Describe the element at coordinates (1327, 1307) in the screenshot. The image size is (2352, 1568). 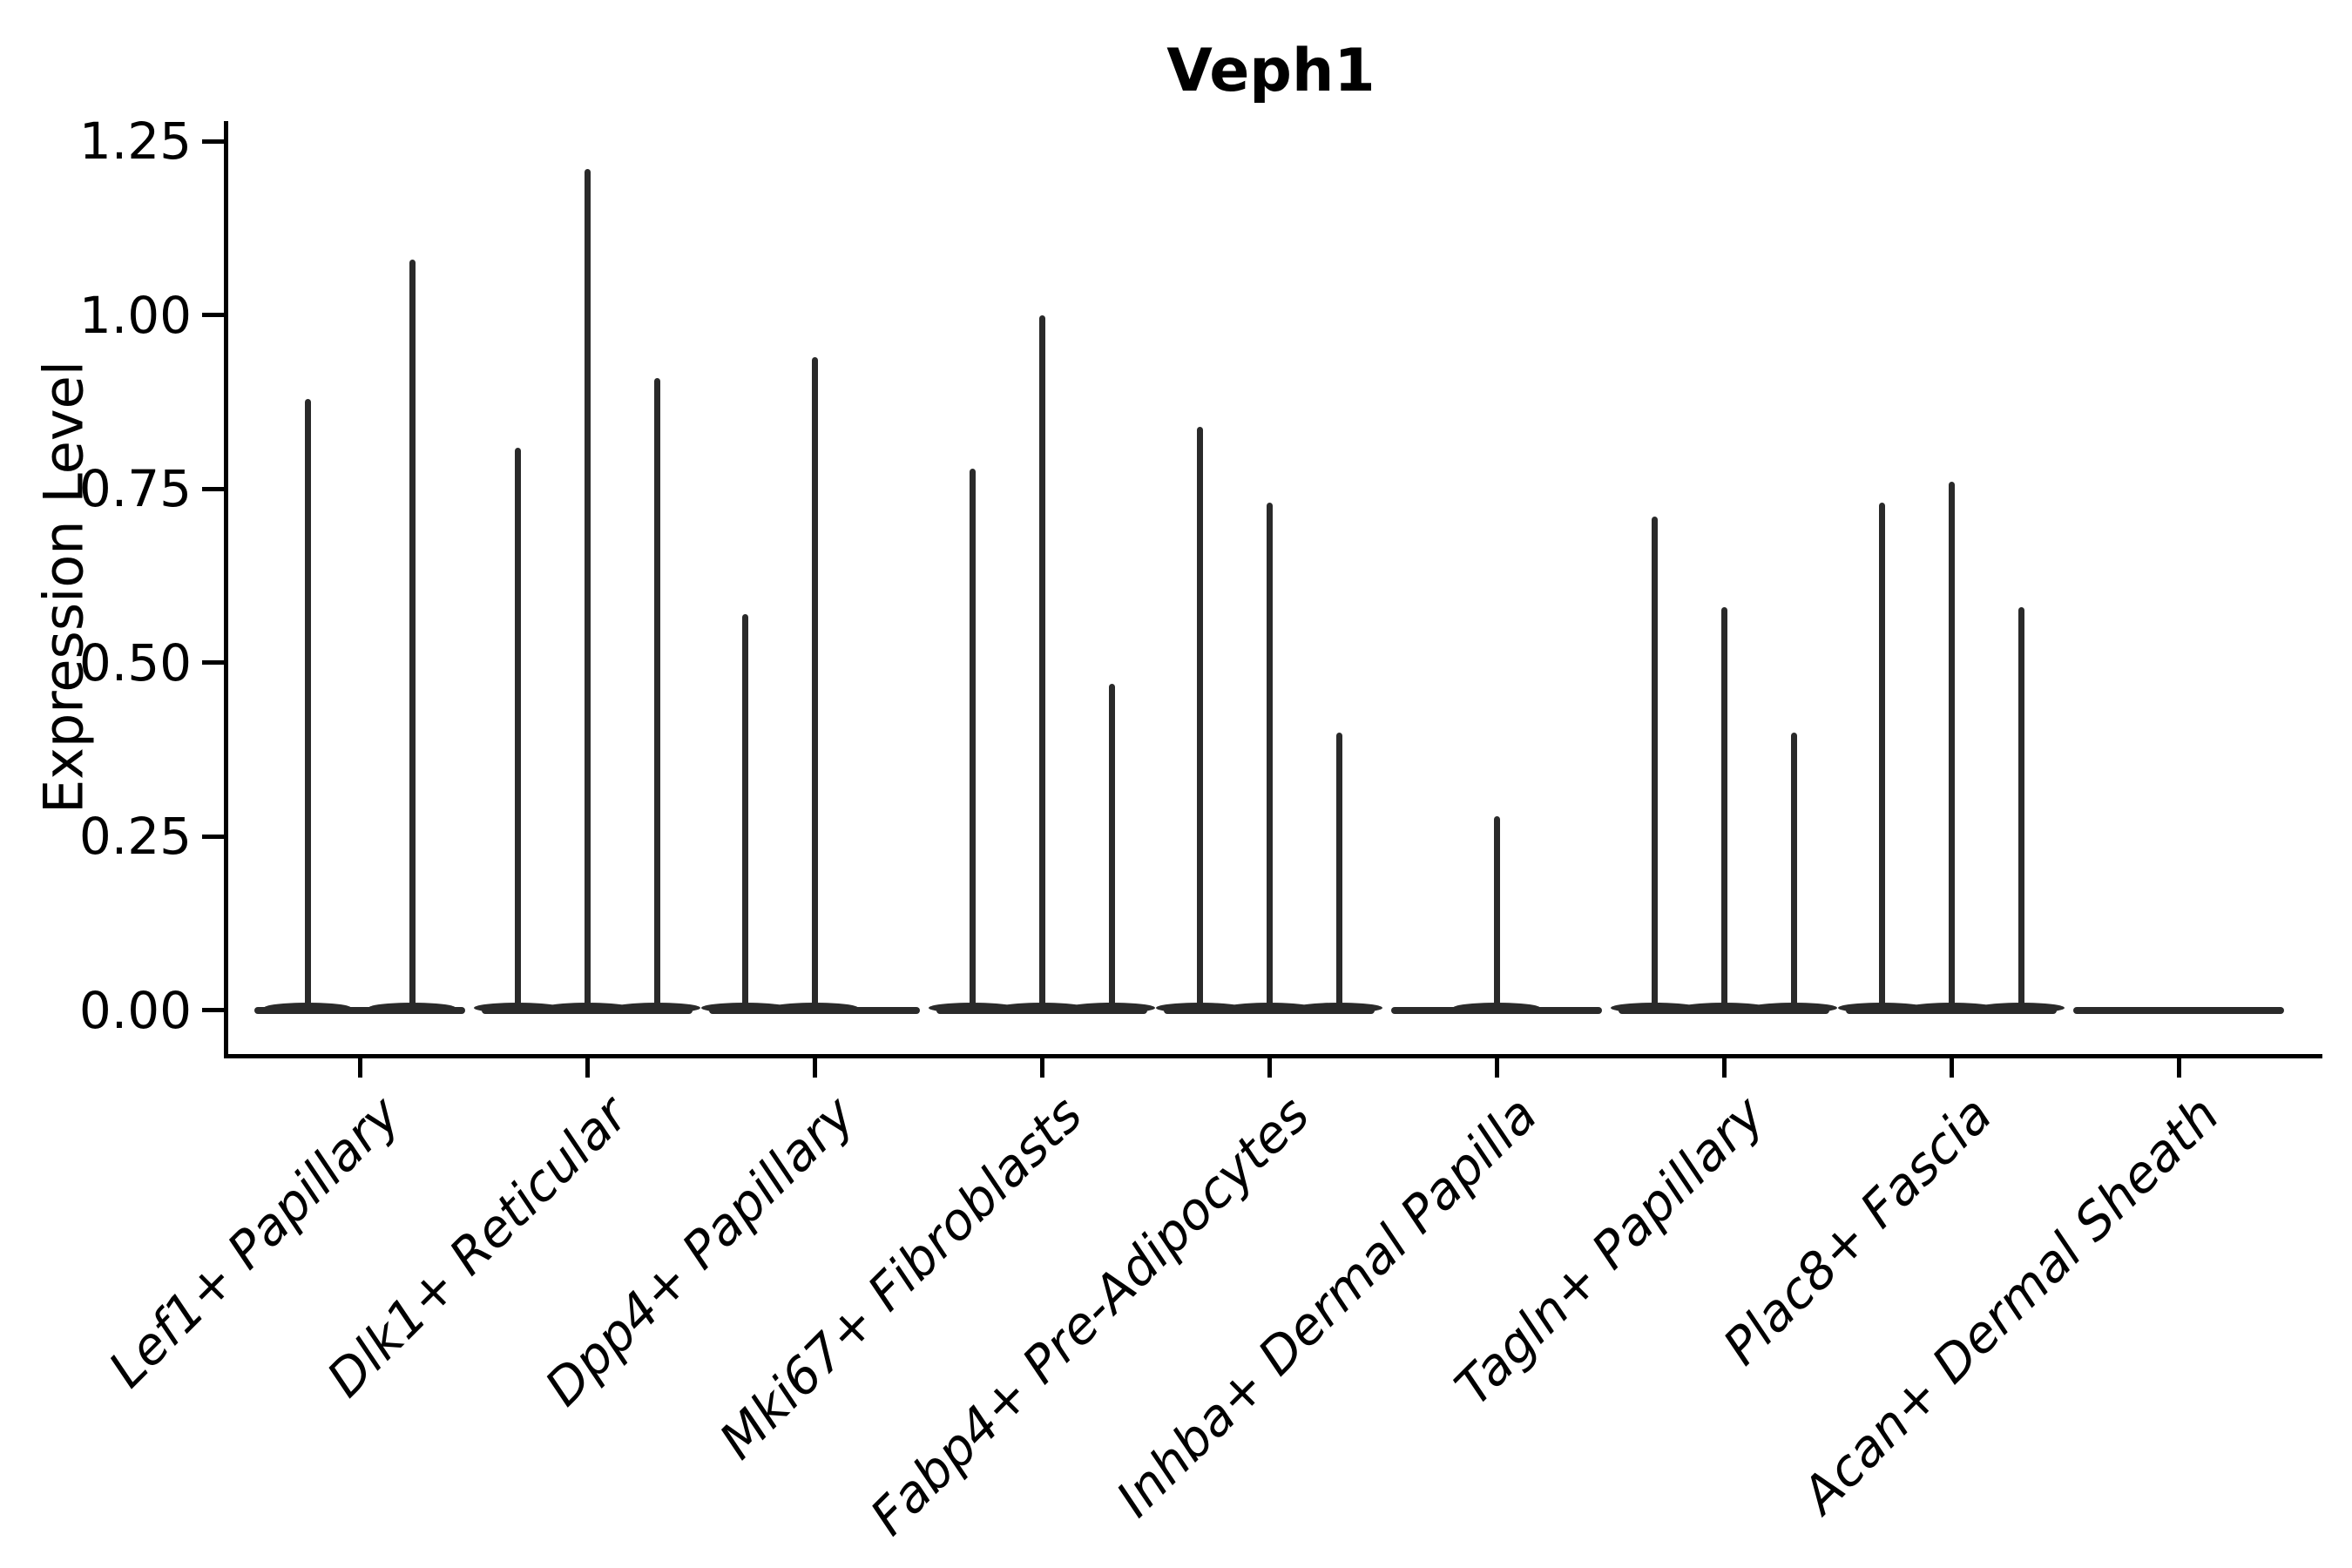
I see `x-tick-label: Inhba+ Dermal Papilla` at that location.